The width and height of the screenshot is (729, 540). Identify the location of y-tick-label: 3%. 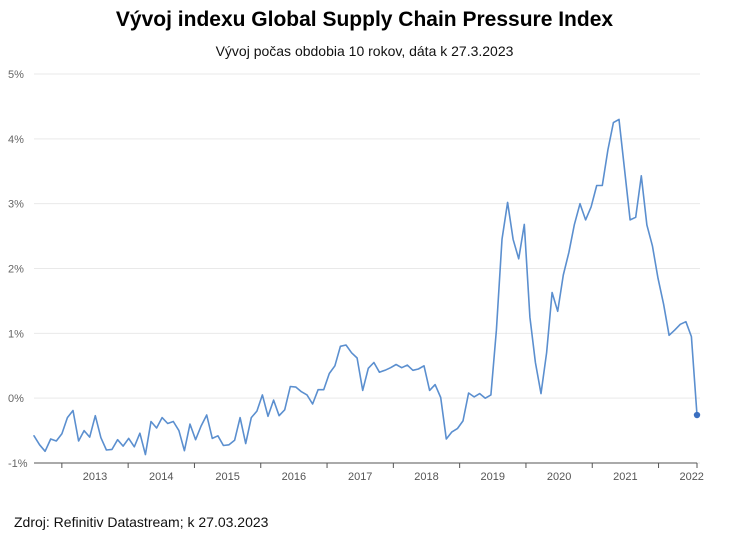
(16, 205).